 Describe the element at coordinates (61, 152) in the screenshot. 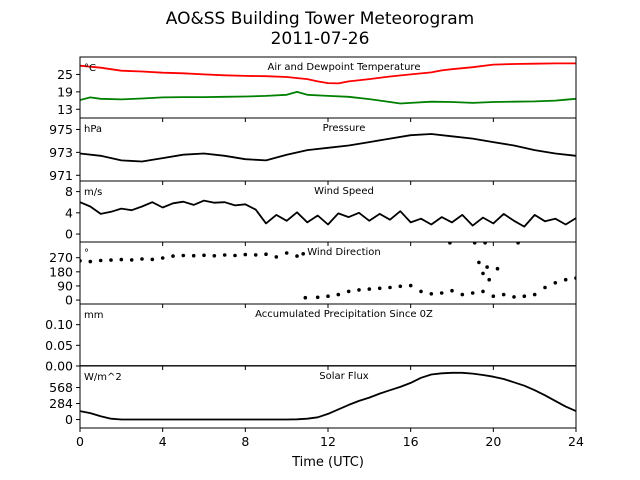

I see `y-tick-label: 973` at that location.